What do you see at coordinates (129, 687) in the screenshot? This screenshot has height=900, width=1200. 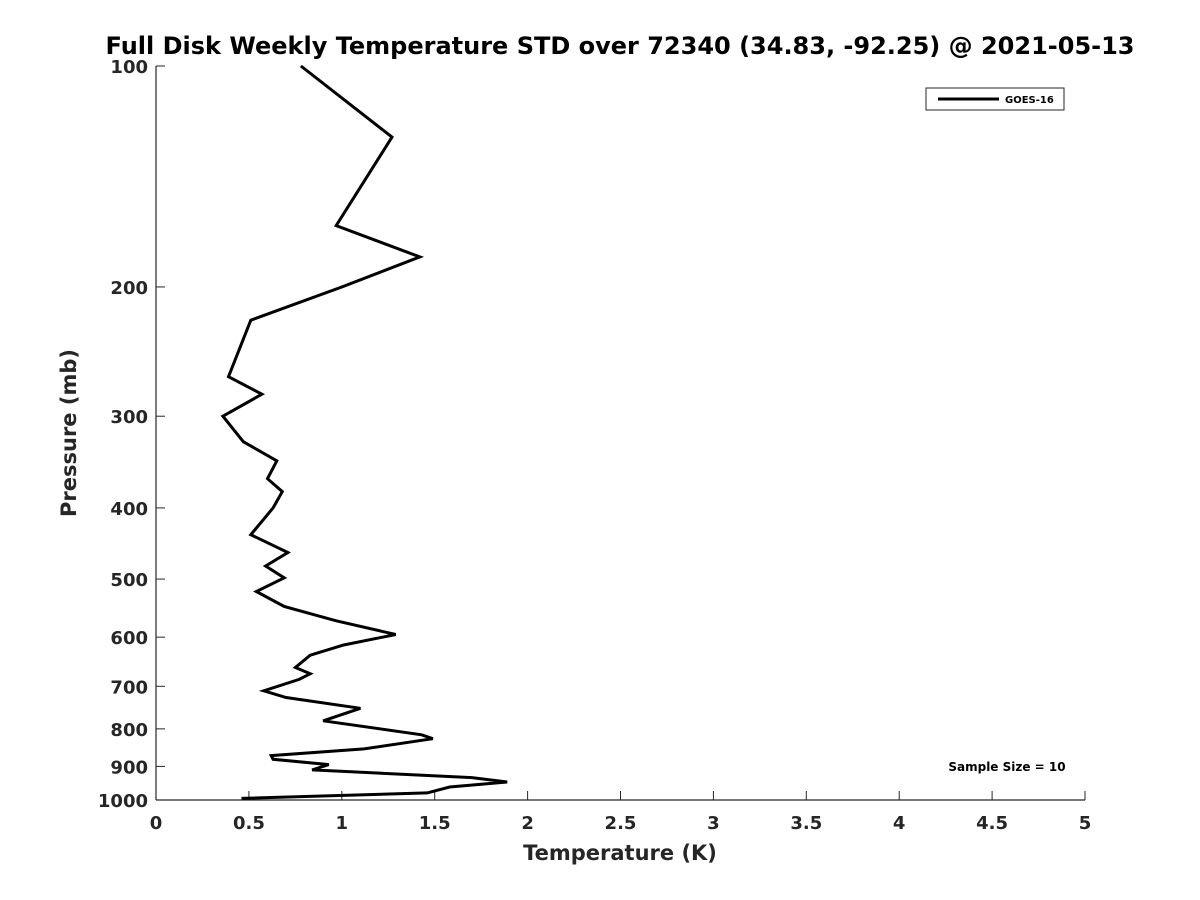 I see `y-tick-label: 700` at bounding box center [129, 687].